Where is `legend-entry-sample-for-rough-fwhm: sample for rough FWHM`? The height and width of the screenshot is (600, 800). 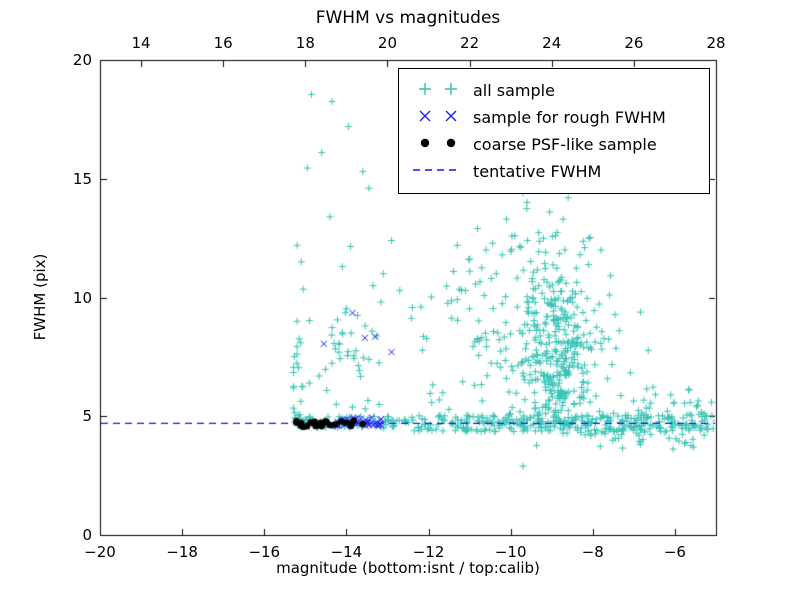 legend-entry-sample-for-rough-fwhm: sample for rough FWHM is located at coordinates (554, 117).